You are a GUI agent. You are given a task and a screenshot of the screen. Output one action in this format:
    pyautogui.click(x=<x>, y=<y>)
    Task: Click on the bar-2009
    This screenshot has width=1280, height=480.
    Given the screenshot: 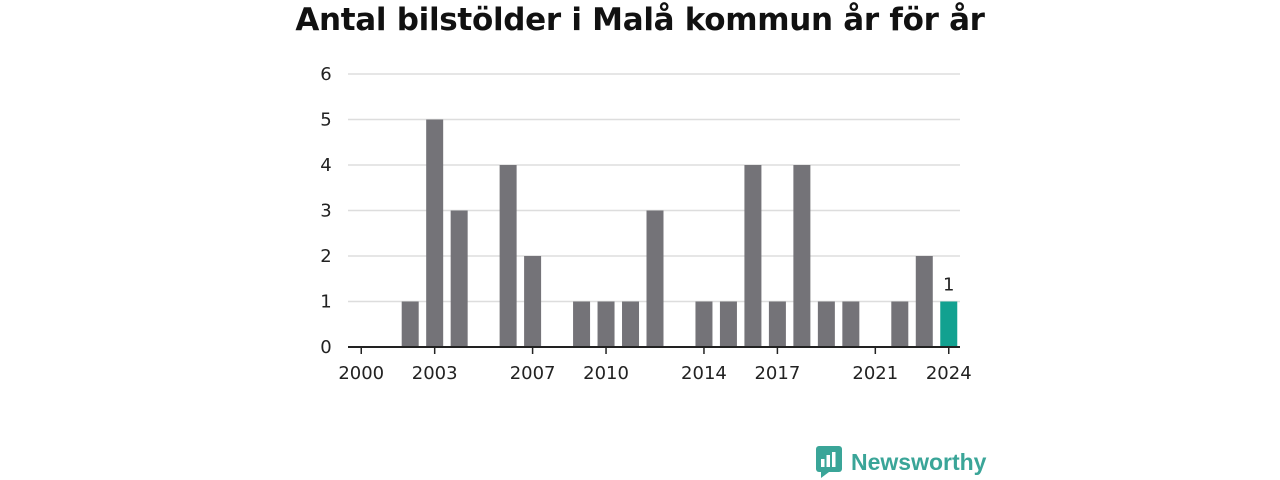 What is the action you would take?
    pyautogui.click(x=582, y=324)
    